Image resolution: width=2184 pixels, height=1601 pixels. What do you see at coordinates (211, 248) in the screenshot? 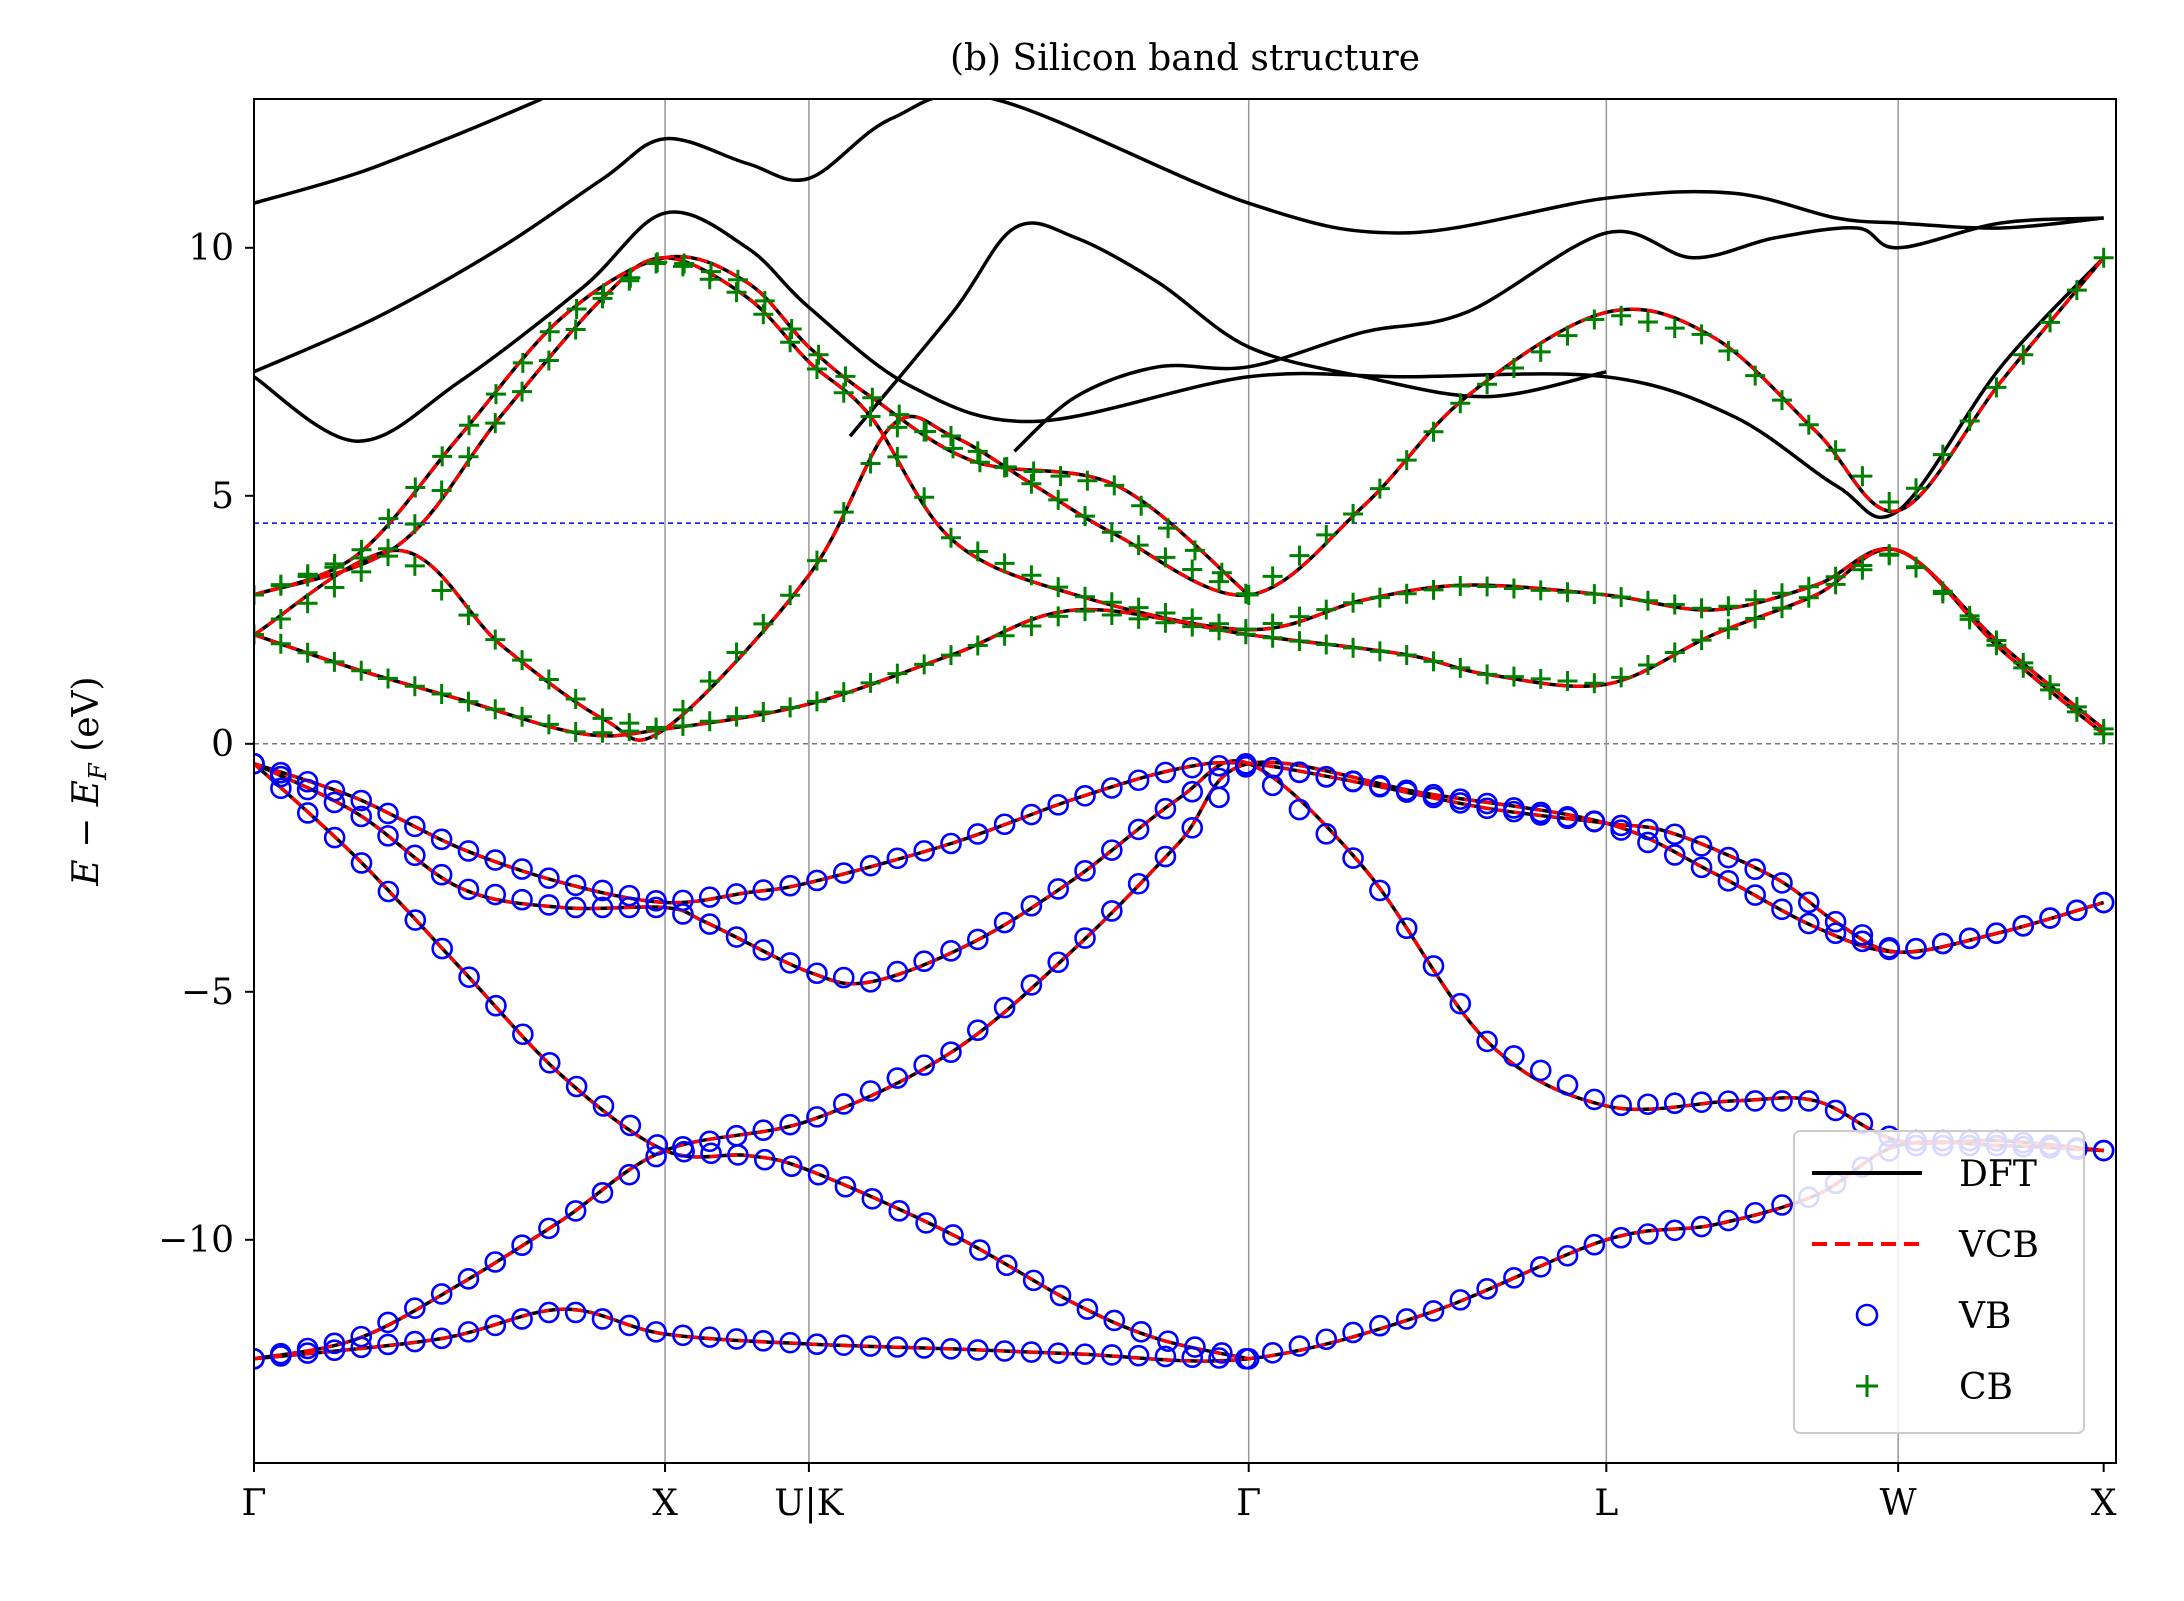
I see `y-tick-label: 10` at bounding box center [211, 248].